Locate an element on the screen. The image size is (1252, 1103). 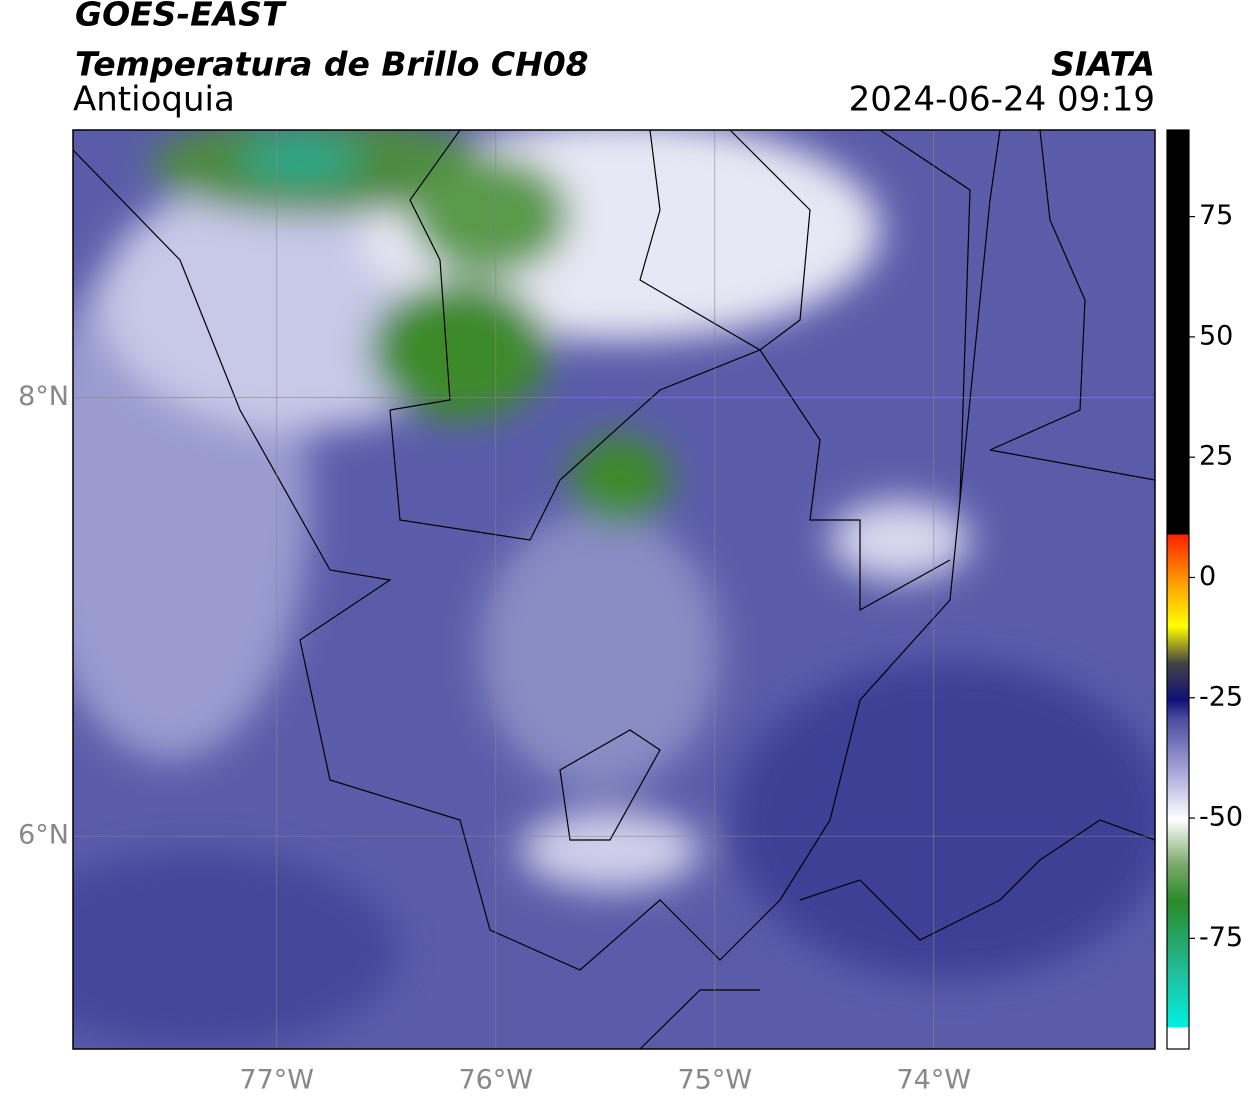
colorbar-tick-label: 50 is located at coordinates (1216, 335).